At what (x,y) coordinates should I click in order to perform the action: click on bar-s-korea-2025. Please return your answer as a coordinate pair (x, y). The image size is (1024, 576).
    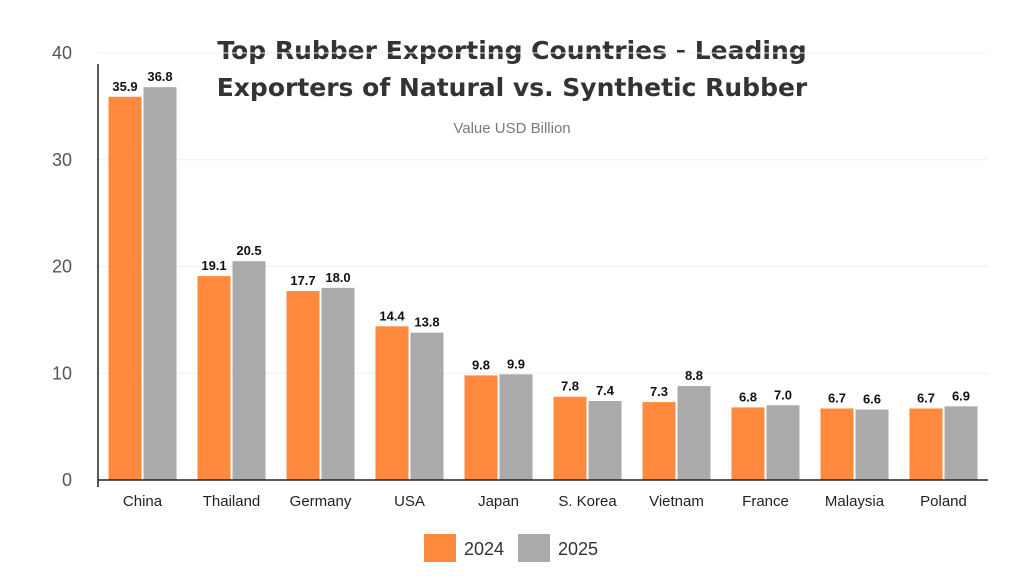
    Looking at the image, I should click on (605, 440).